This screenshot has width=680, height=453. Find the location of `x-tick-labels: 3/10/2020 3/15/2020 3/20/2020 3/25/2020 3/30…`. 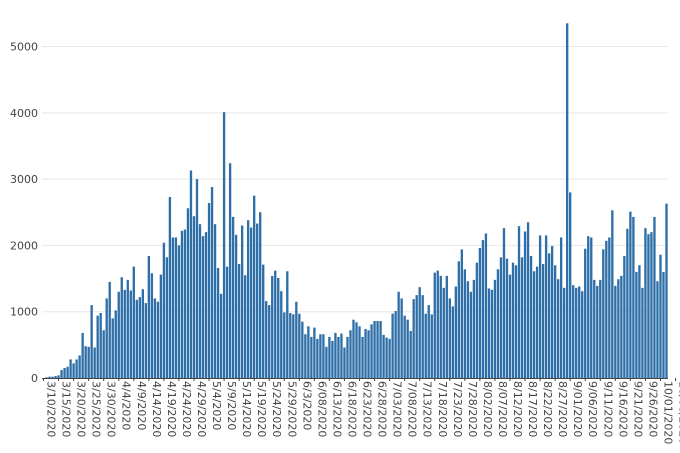

x-tick-labels: 3/10/2020 3/15/2020 3/20/2020 3/25/2020 3/30… is located at coordinates (361, 411).